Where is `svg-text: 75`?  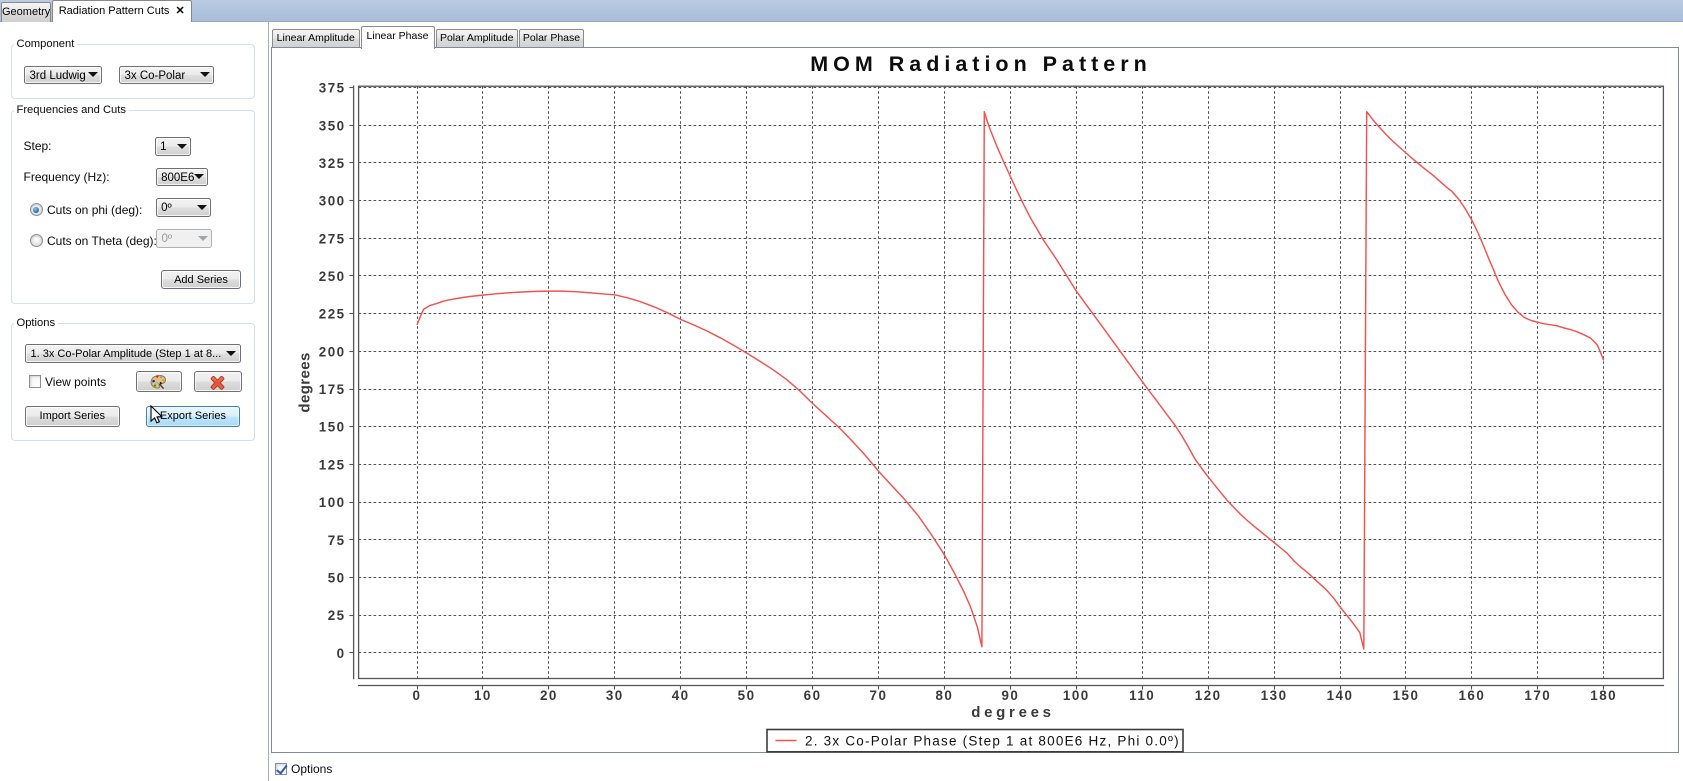
svg-text: 75 is located at coordinates (337, 539).